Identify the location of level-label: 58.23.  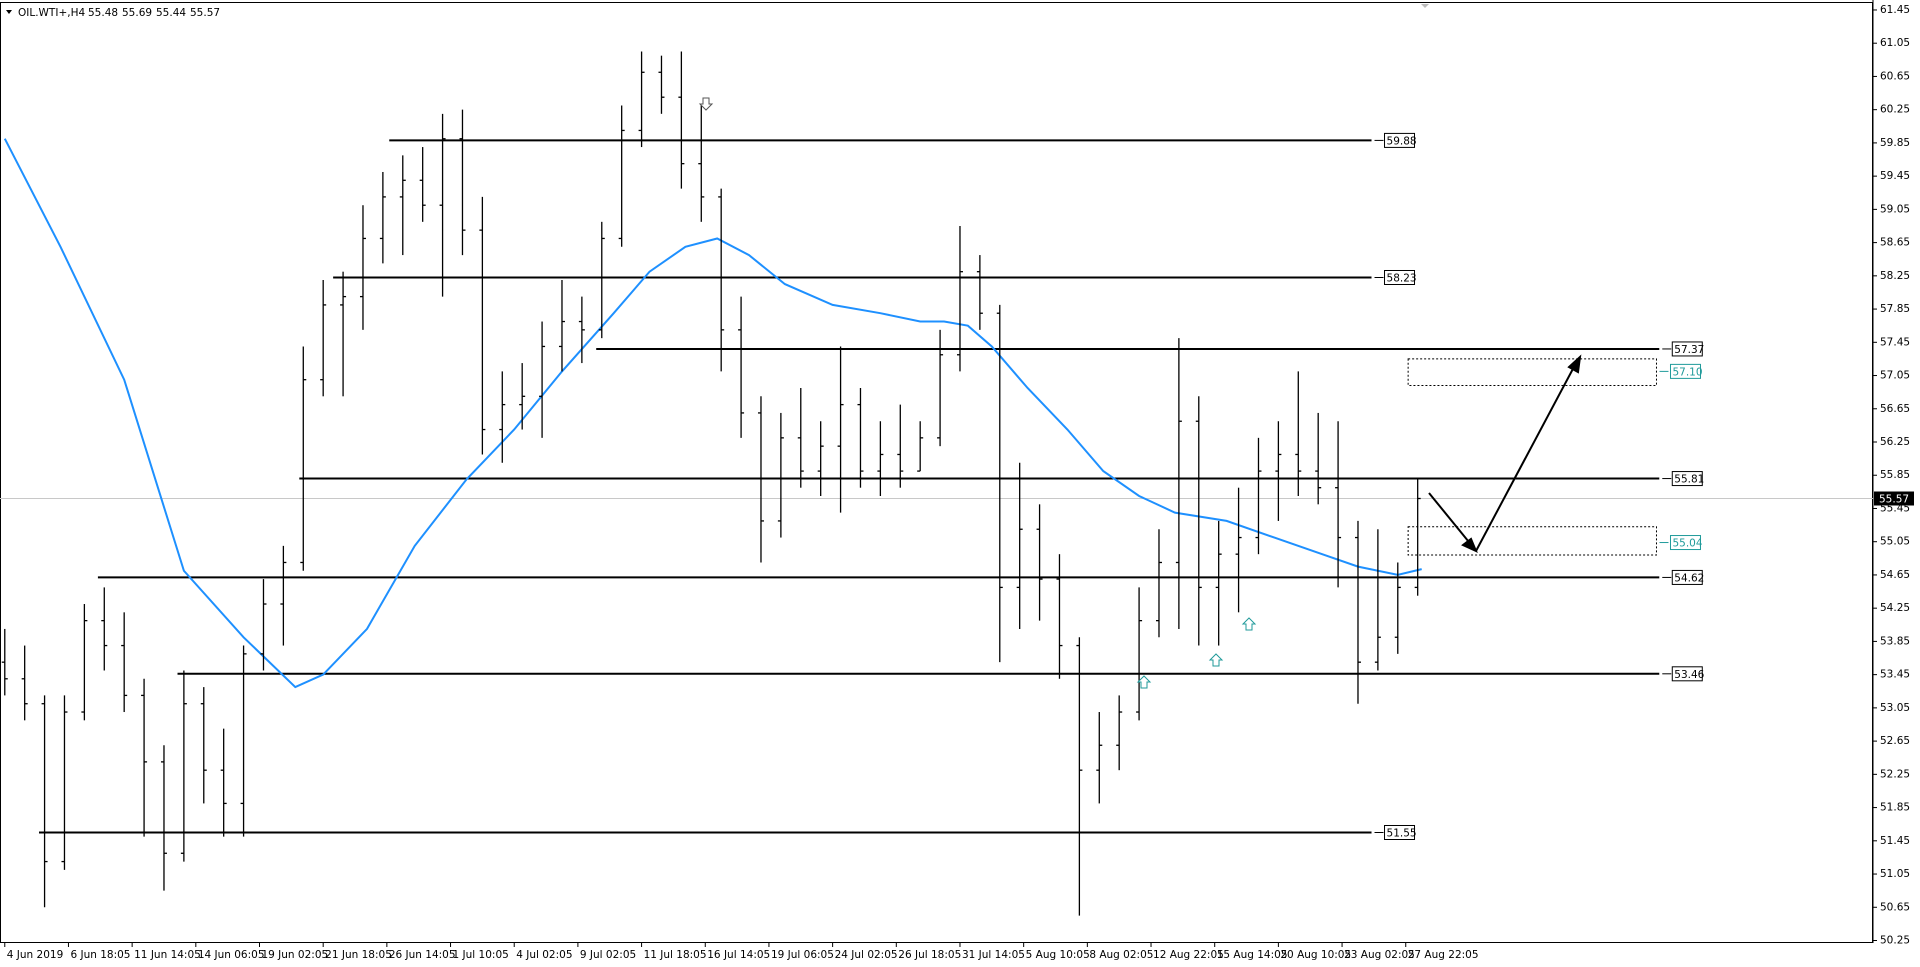
(1402, 278).